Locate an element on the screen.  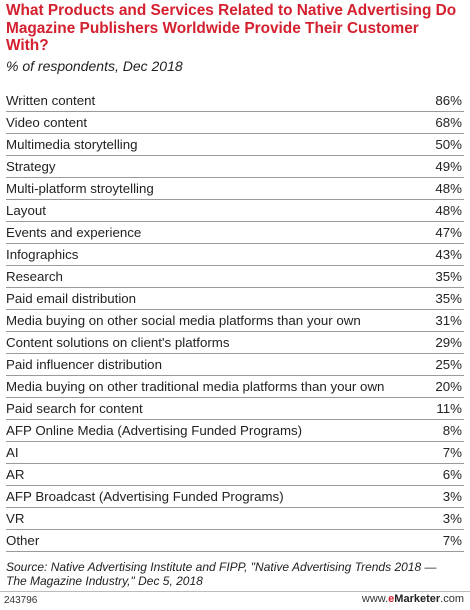
row-value: 31% is located at coordinates (448, 320).